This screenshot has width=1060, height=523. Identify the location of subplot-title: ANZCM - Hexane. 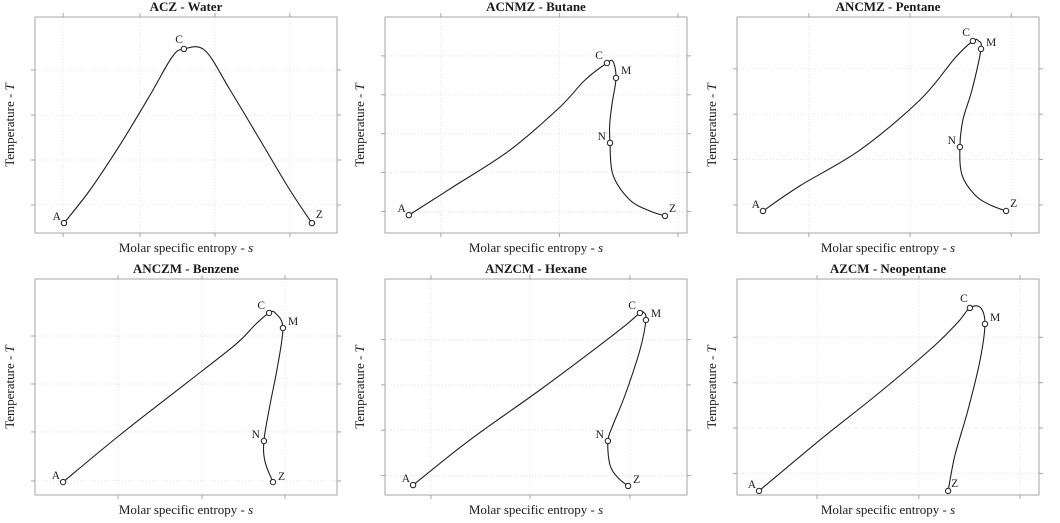
(536, 268).